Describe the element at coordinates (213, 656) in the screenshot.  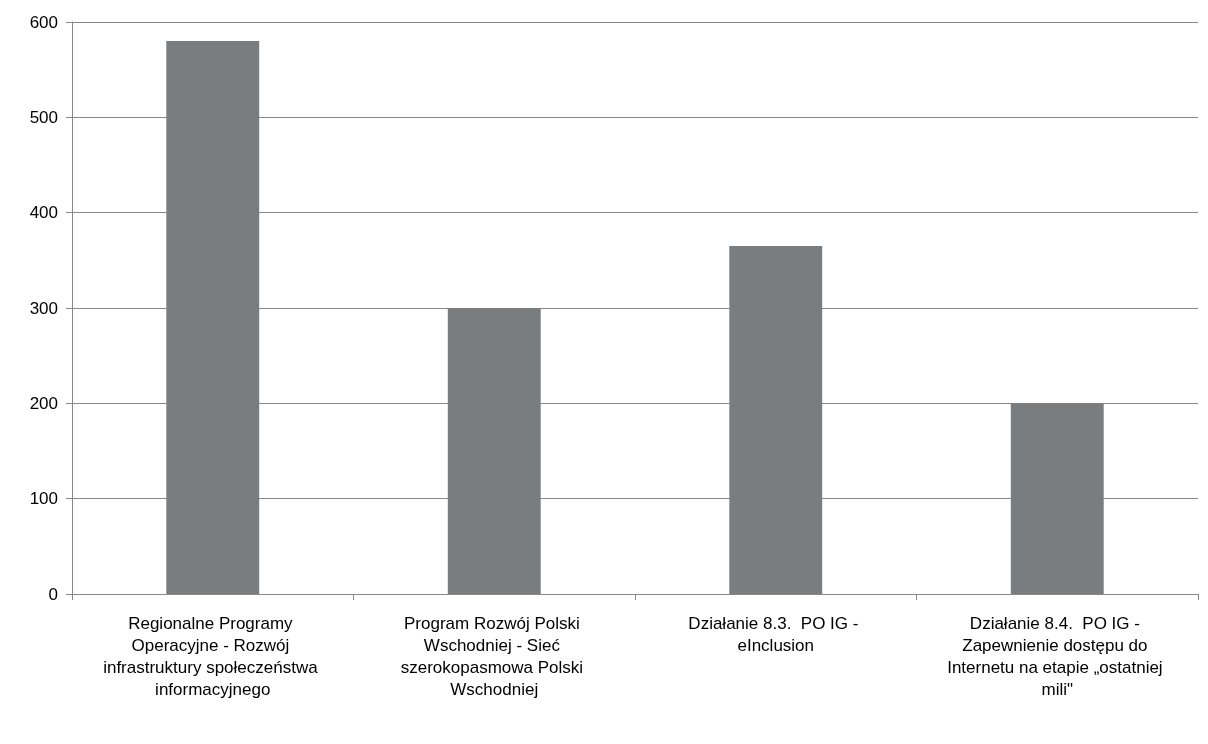
I see `x-tick-label: Regionalne Programy Operacyjne - Rozwój infrastruktury społeczeństwa informacyjnego` at that location.